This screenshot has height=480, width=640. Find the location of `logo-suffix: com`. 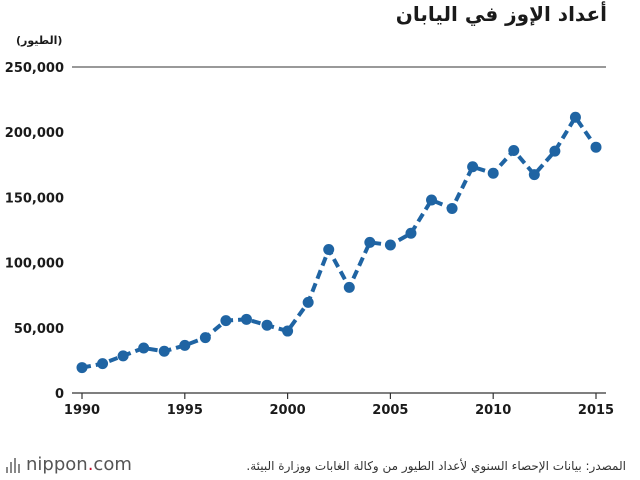

logo-suffix: com is located at coordinates (112, 464).